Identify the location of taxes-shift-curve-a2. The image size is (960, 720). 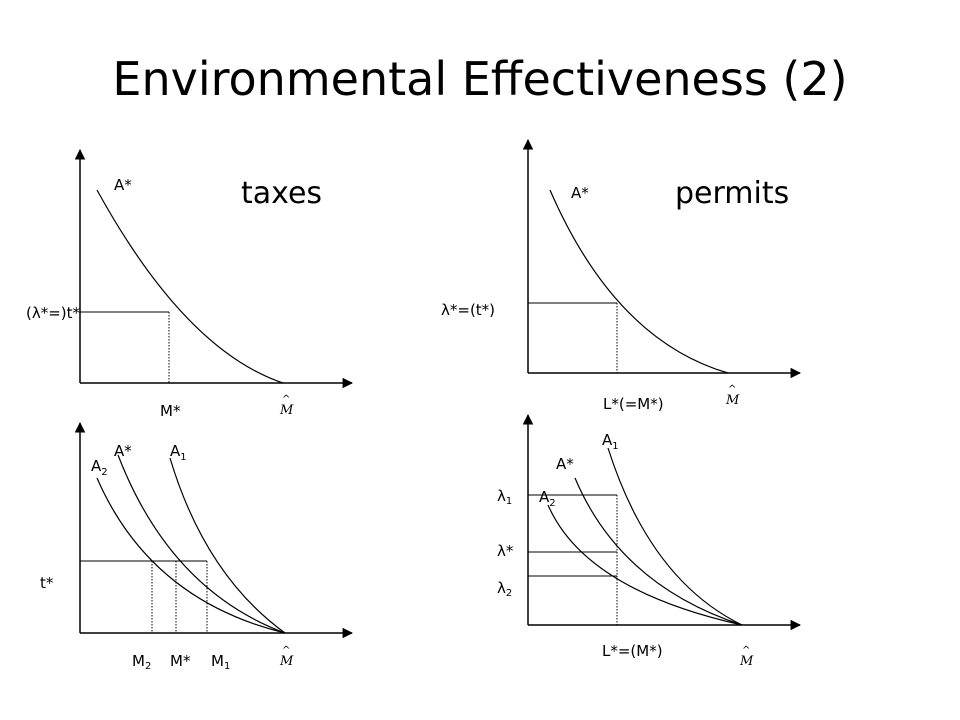
(191, 555).